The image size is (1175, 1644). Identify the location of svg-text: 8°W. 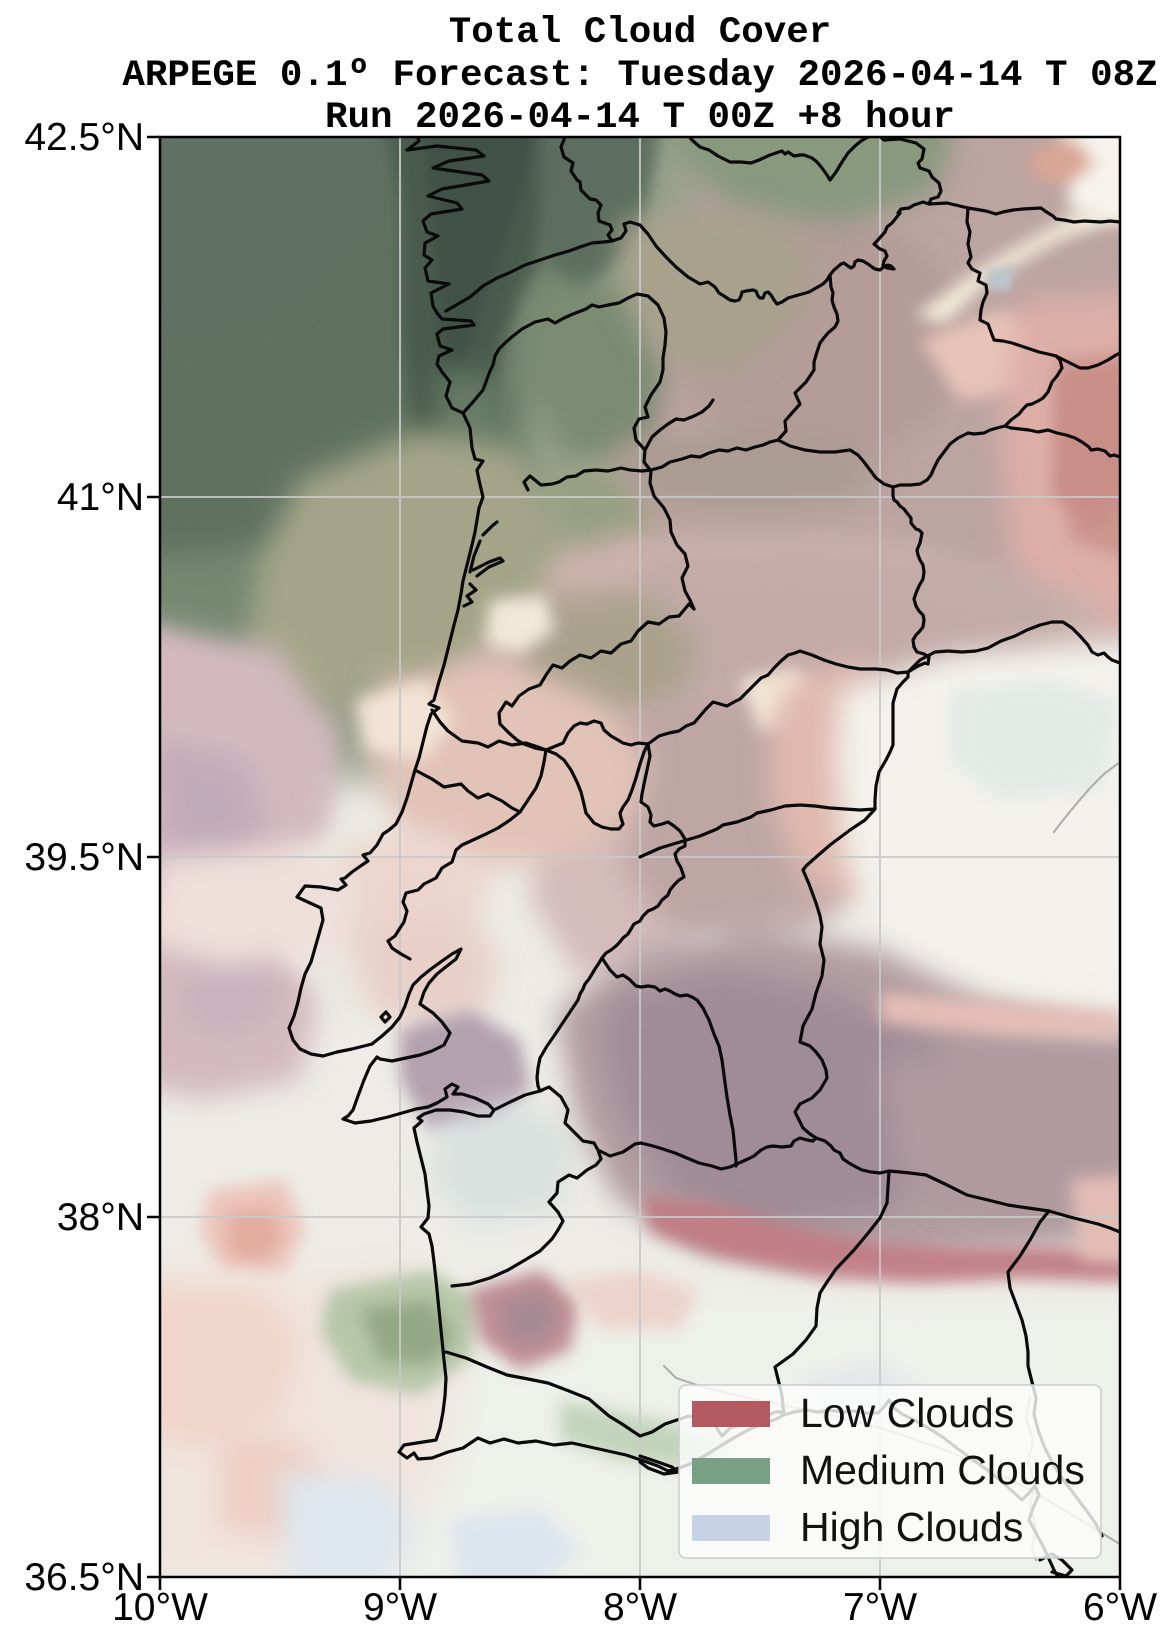
(640, 1607).